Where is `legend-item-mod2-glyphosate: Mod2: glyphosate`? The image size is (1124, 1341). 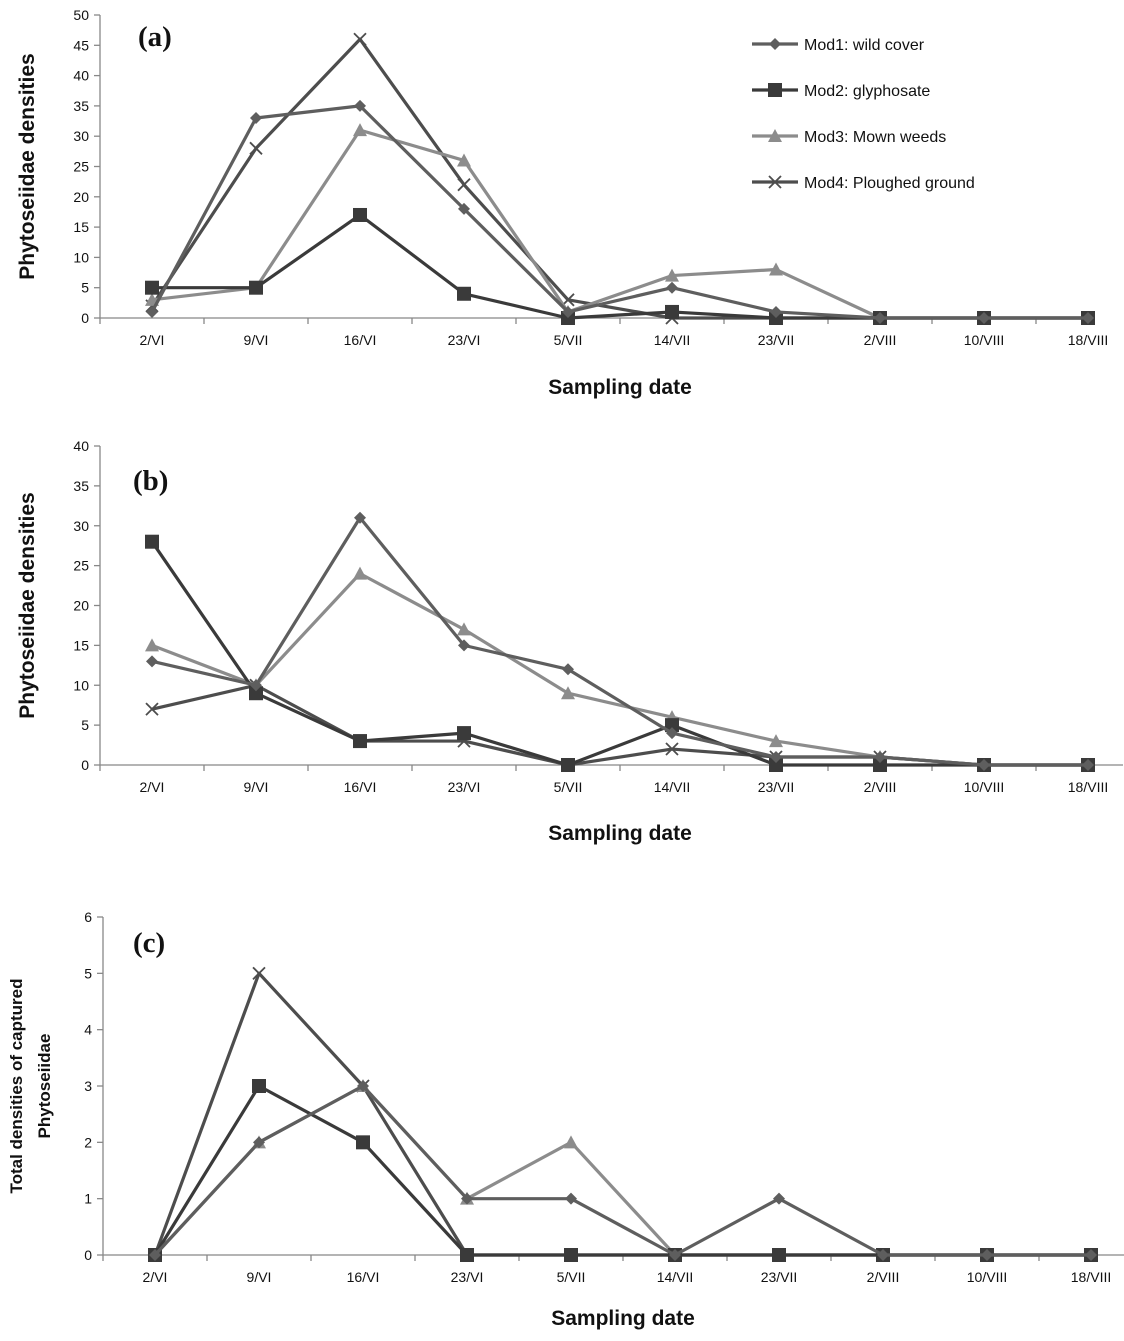
legend-item-mod2-glyphosate: Mod2: glyphosate is located at coordinates (841, 91).